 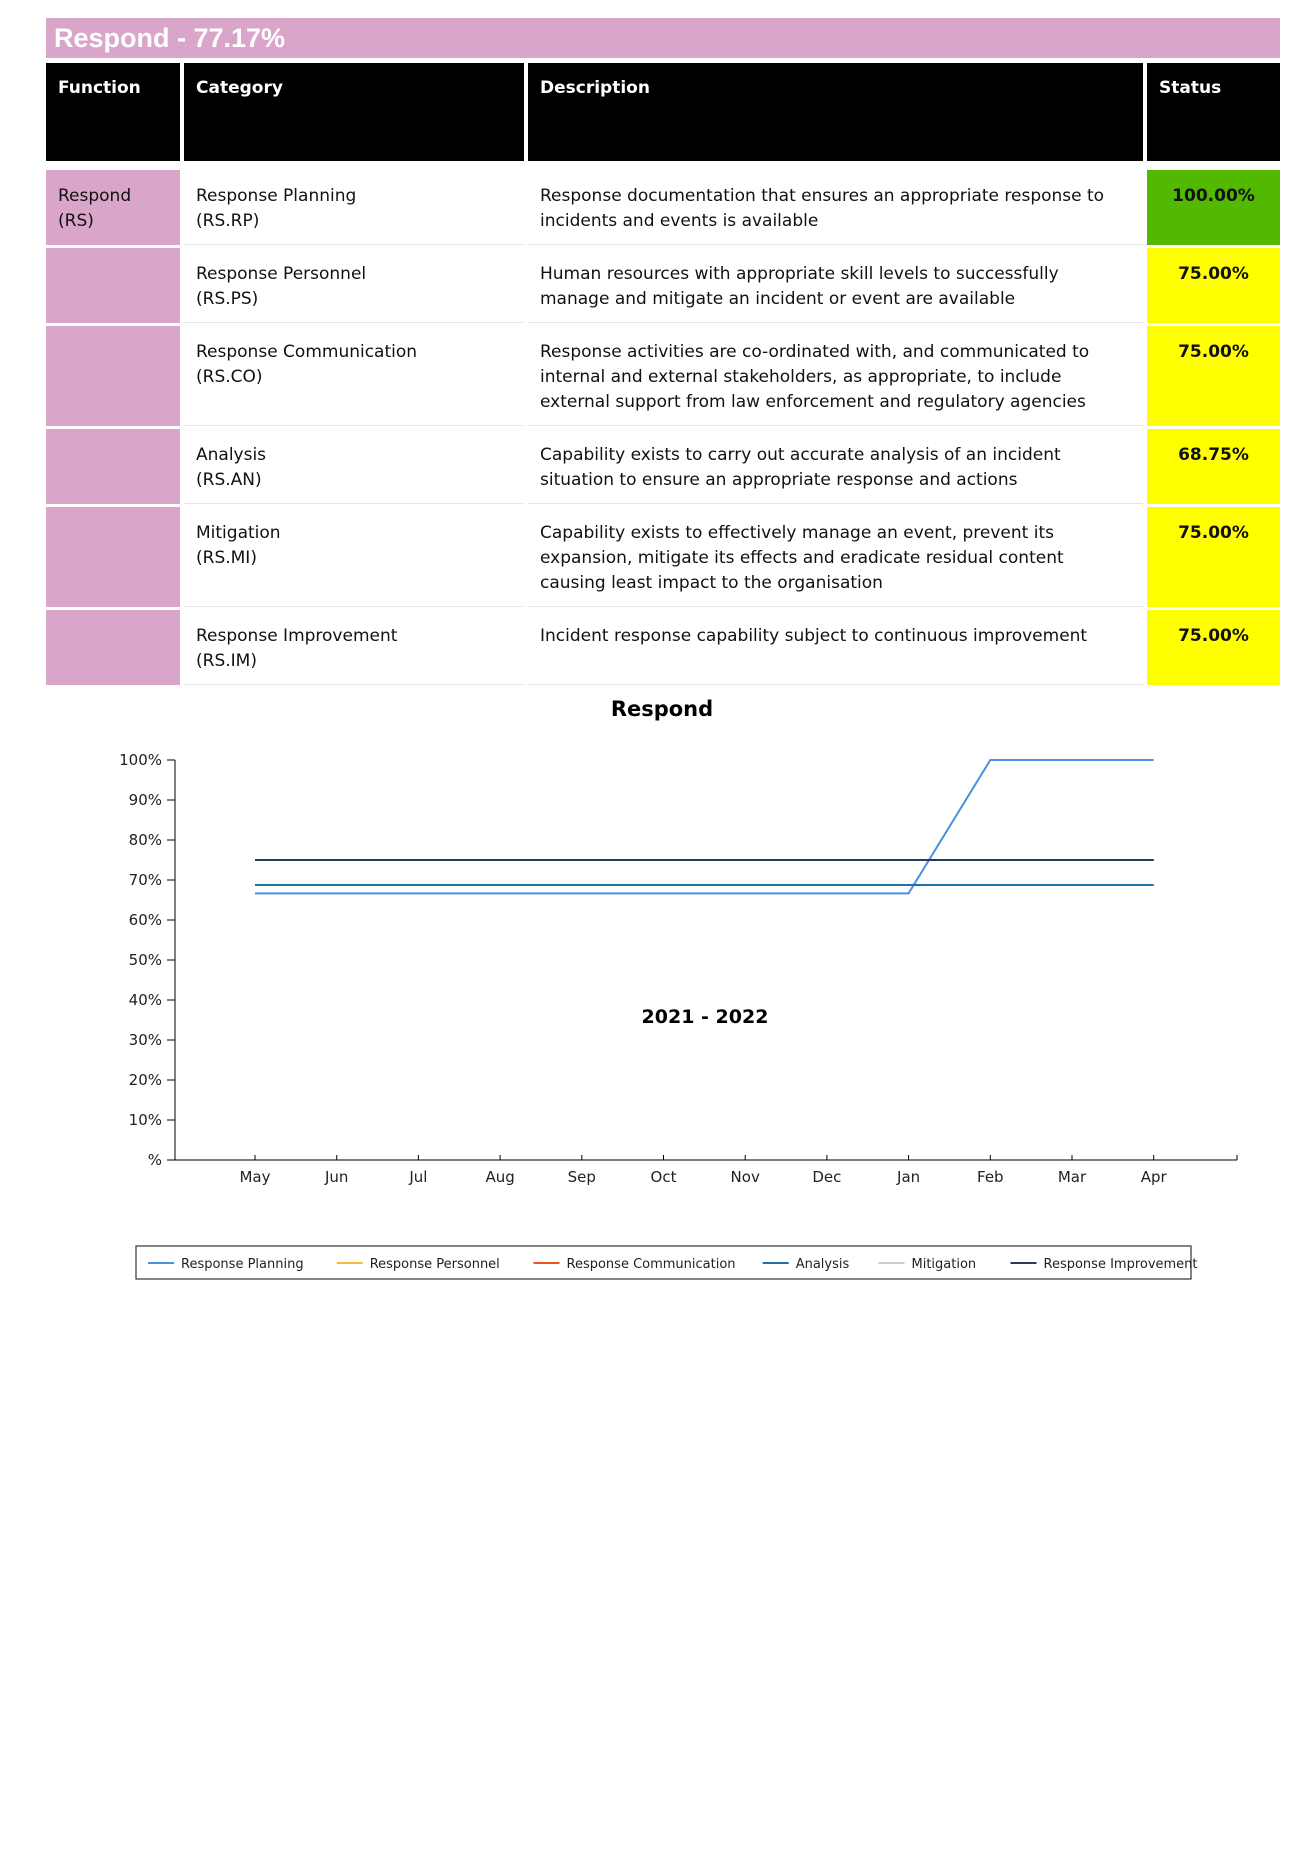 I want to click on y-tick-label: %, so click(x=155, y=1160).